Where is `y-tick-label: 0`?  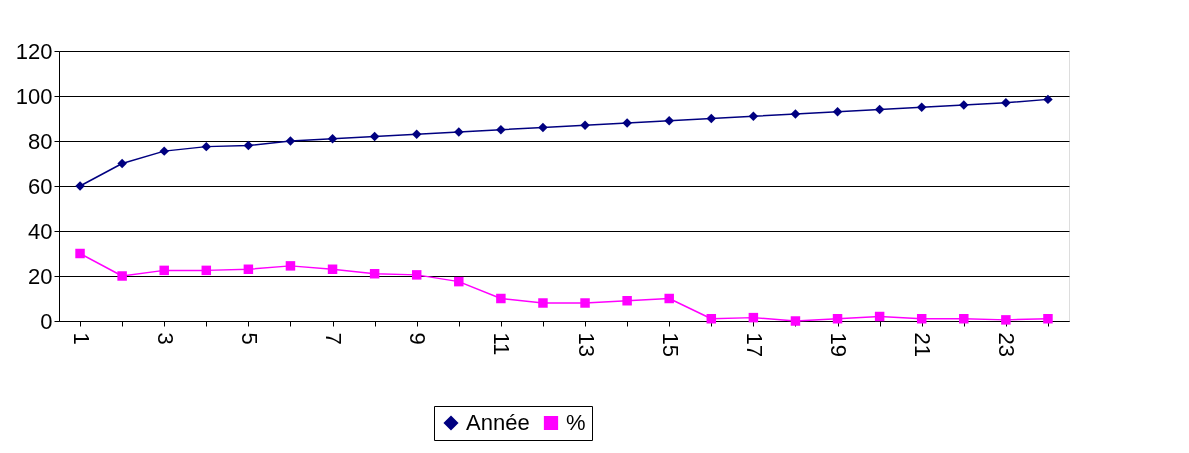
y-tick-label: 0 is located at coordinates (46, 321).